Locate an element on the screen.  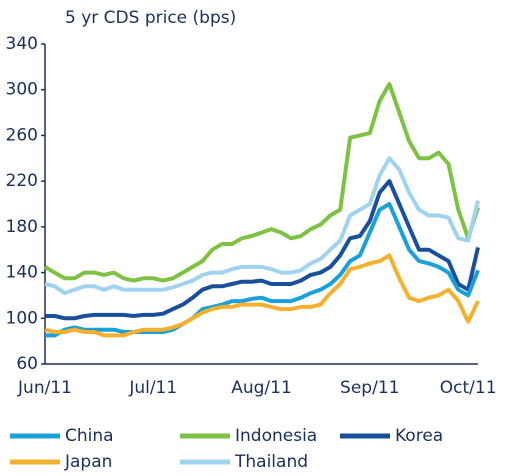
legend-label: Indonesia is located at coordinates (276, 436).